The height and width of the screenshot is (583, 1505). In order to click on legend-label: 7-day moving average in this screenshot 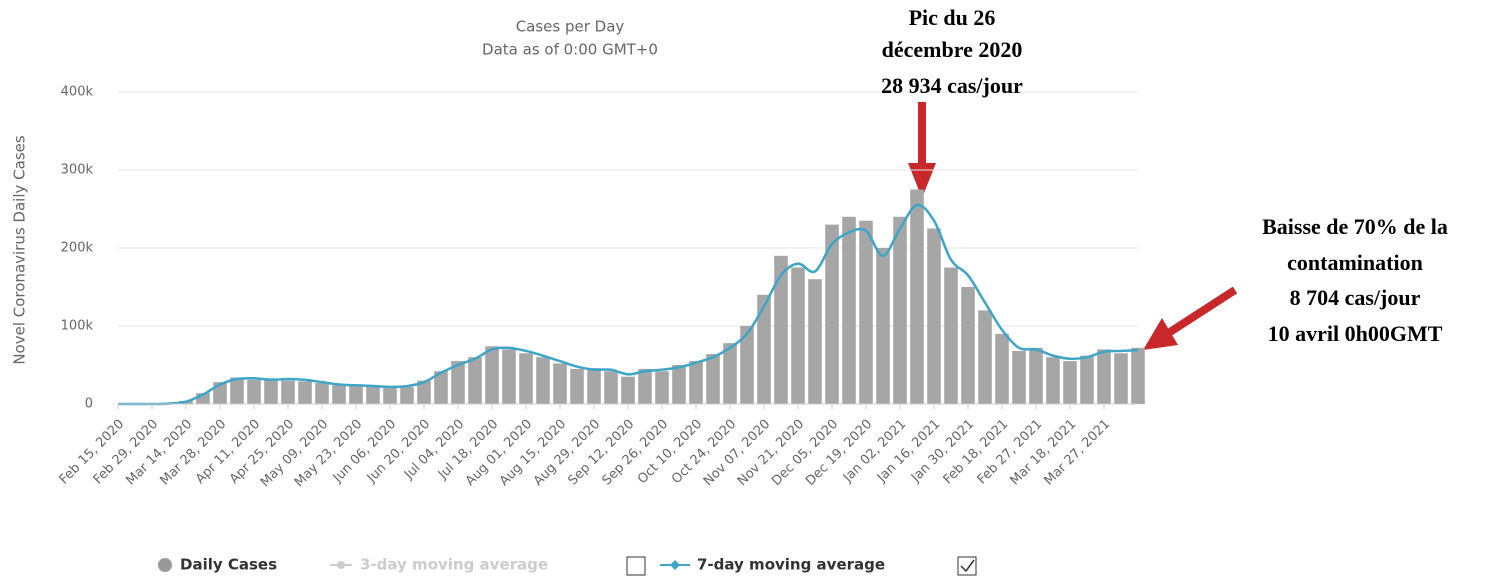, I will do `click(791, 565)`.